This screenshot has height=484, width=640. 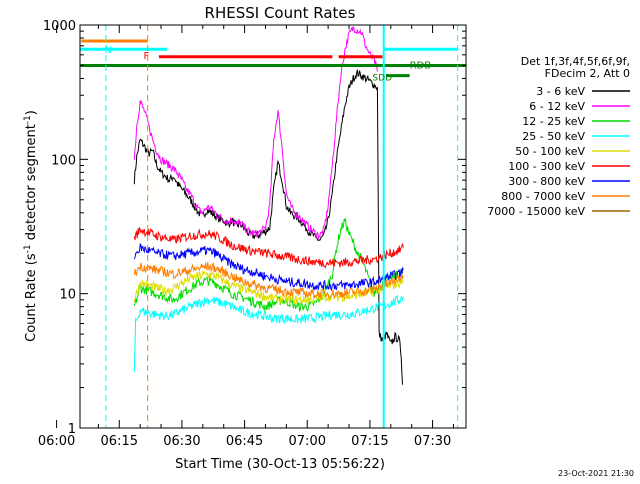 I want to click on x-tick-label-6: 07:30, so click(x=432, y=441).